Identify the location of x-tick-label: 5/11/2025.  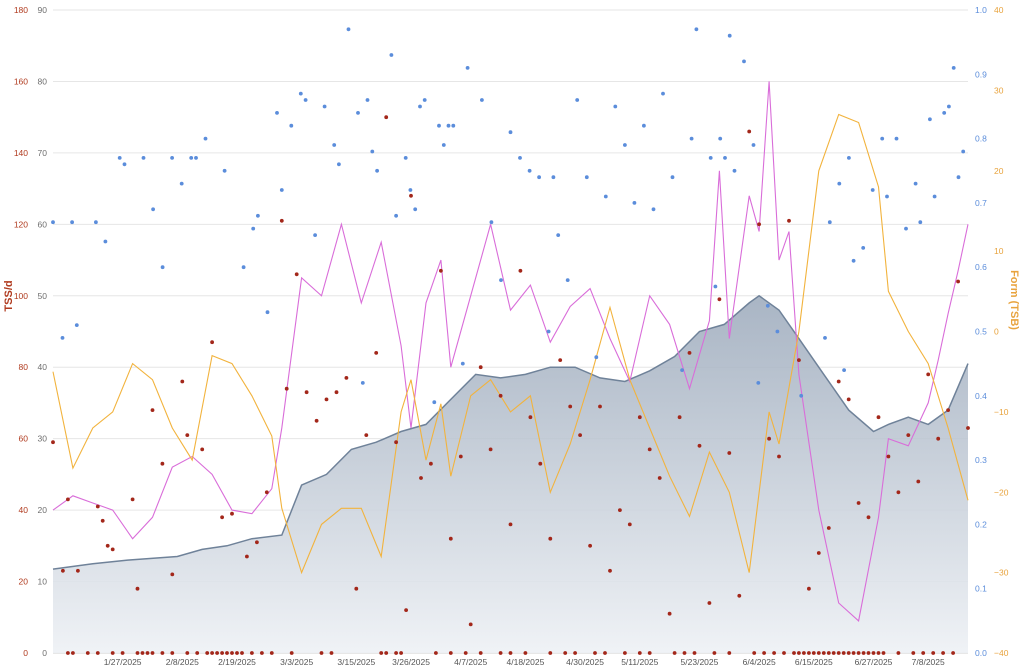
(639, 662).